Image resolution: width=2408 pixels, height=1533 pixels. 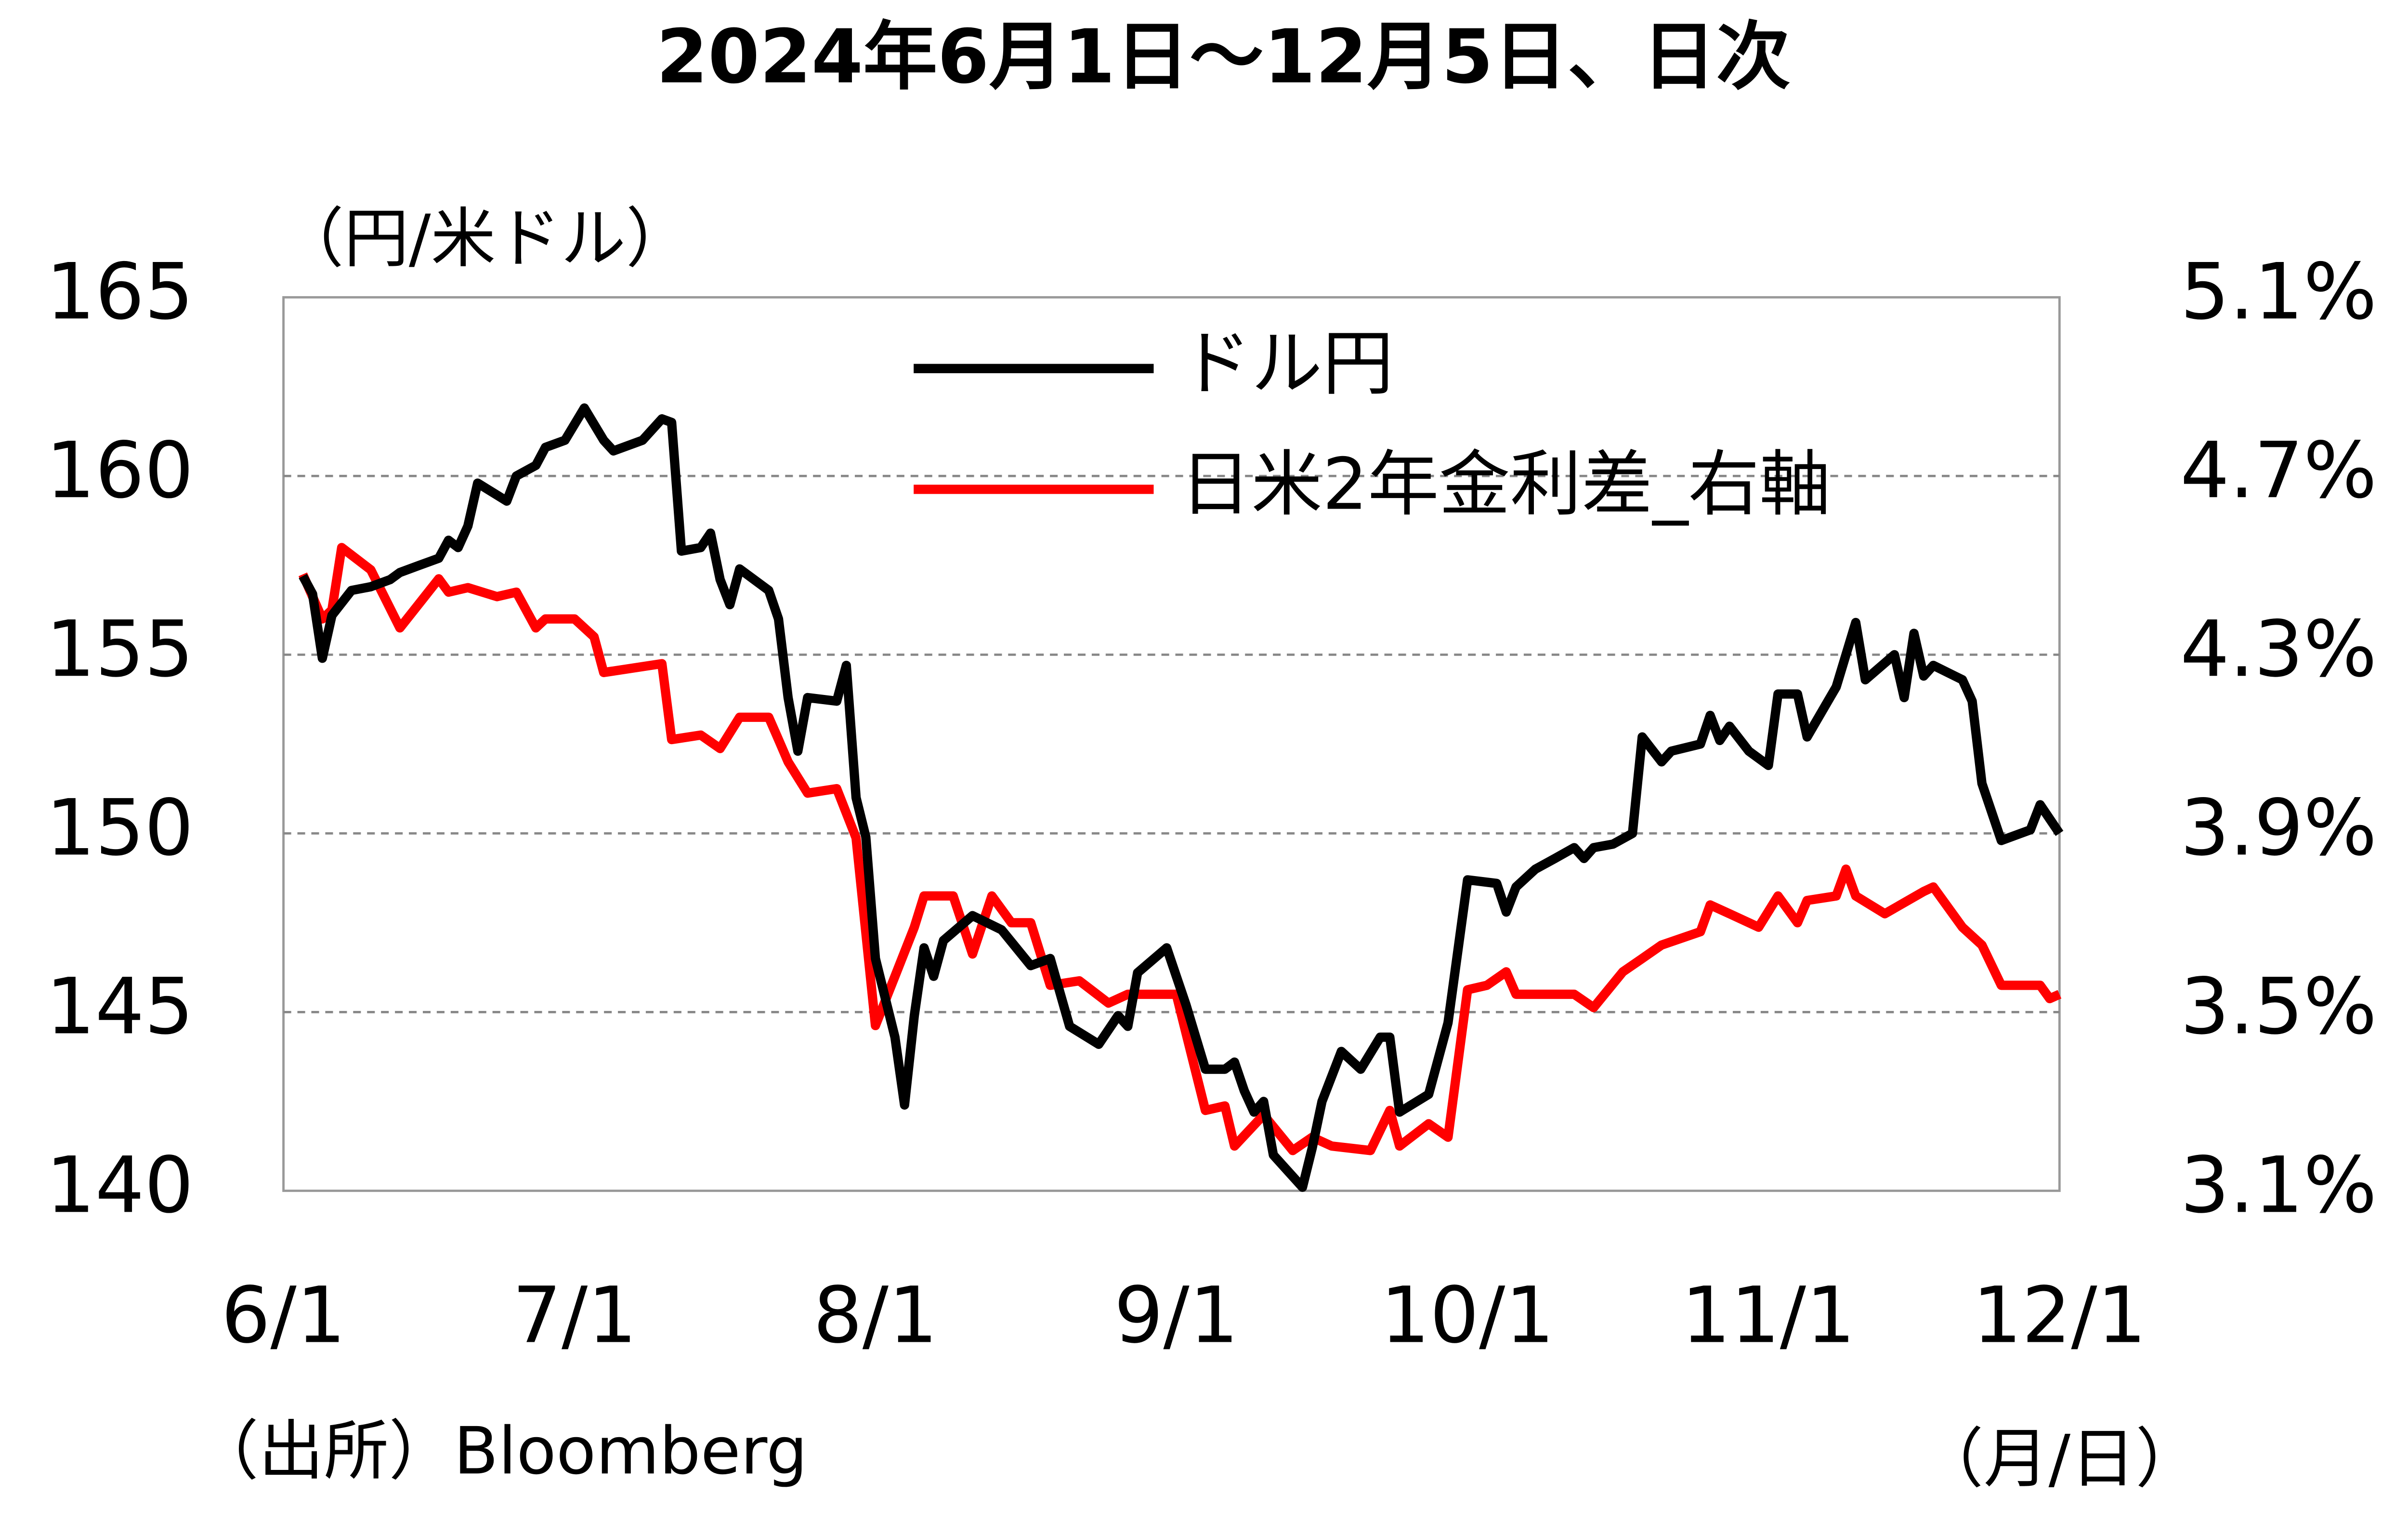 I want to click on y-tick-label: 155, so click(x=120, y=649).